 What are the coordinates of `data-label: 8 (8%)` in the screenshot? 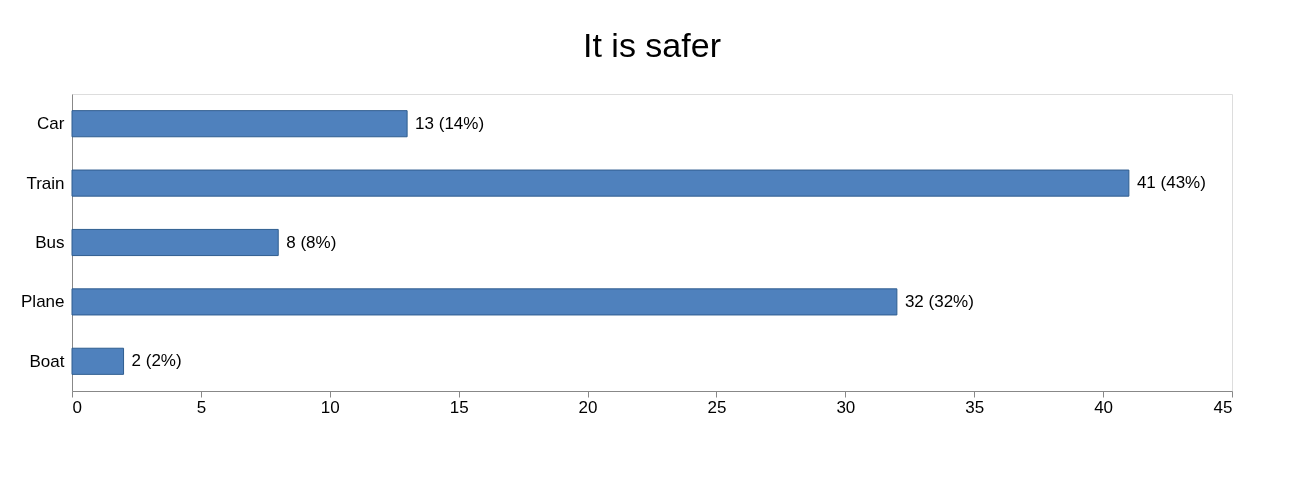 It's located at (311, 242).